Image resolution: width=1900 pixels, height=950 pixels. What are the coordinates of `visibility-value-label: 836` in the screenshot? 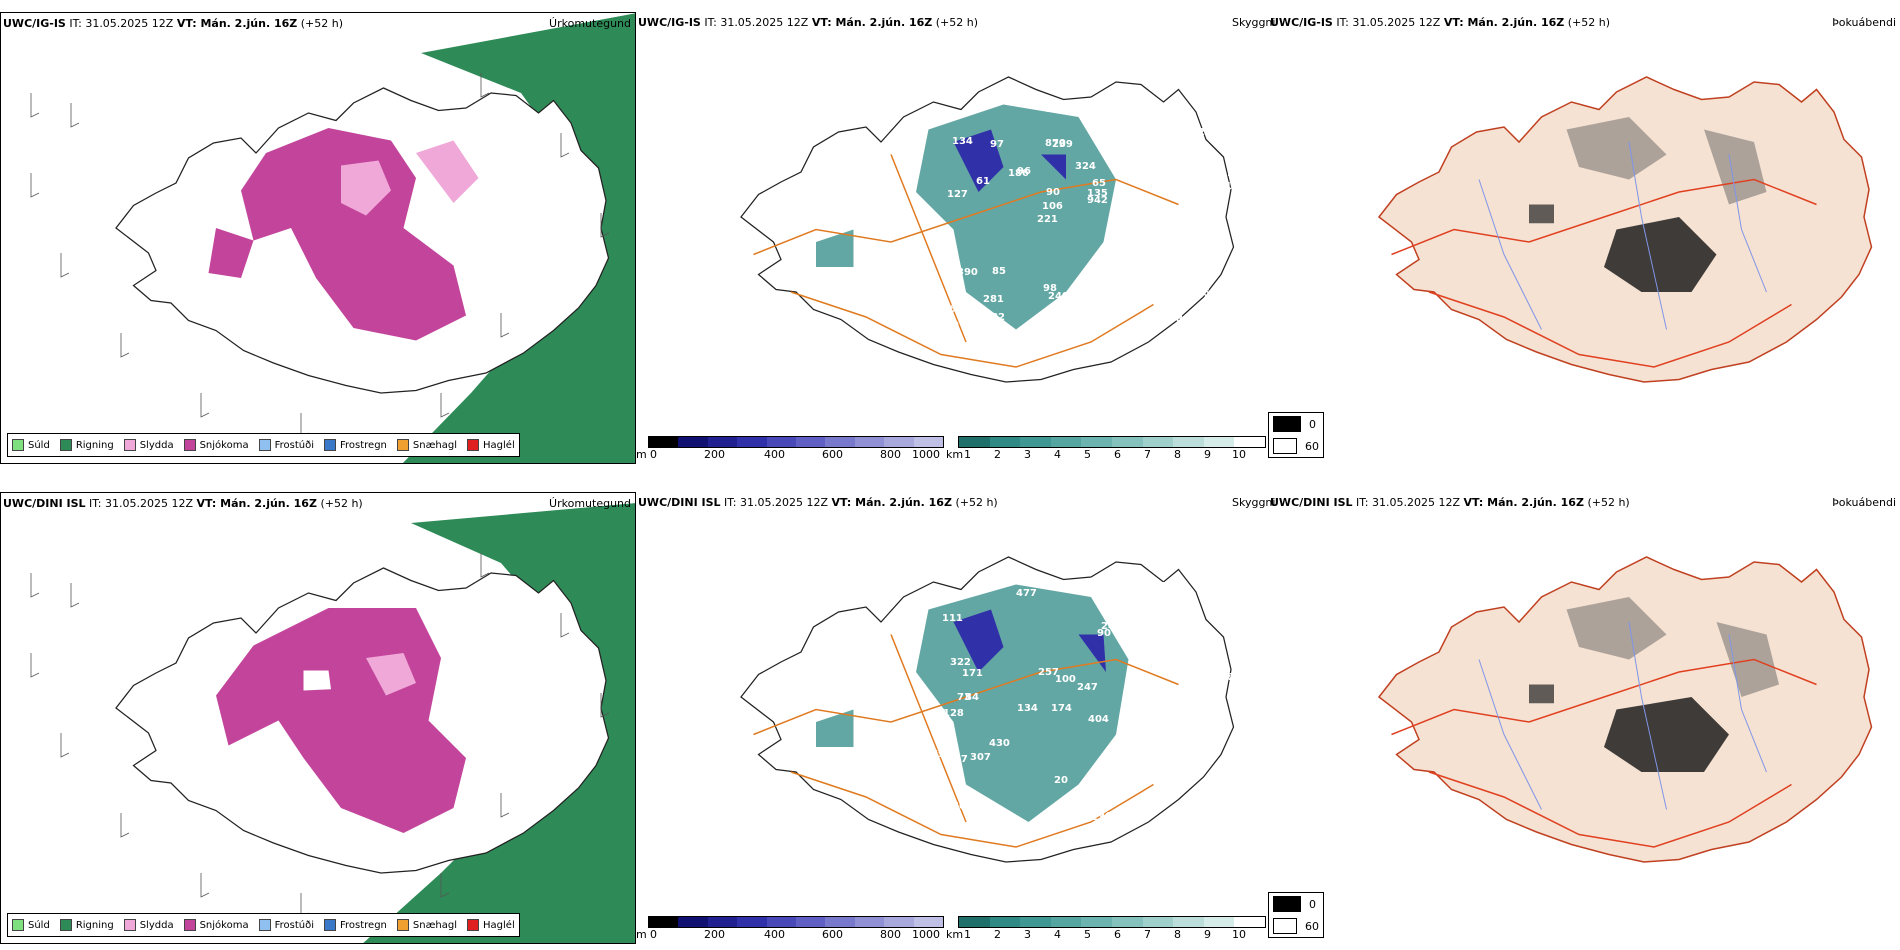 It's located at (1144, 119).